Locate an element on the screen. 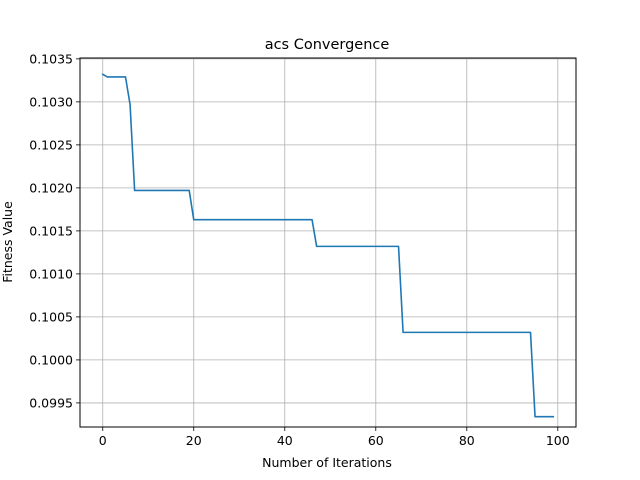 The image size is (640, 480). y-tick-label: 0.1010 is located at coordinates (51, 273).